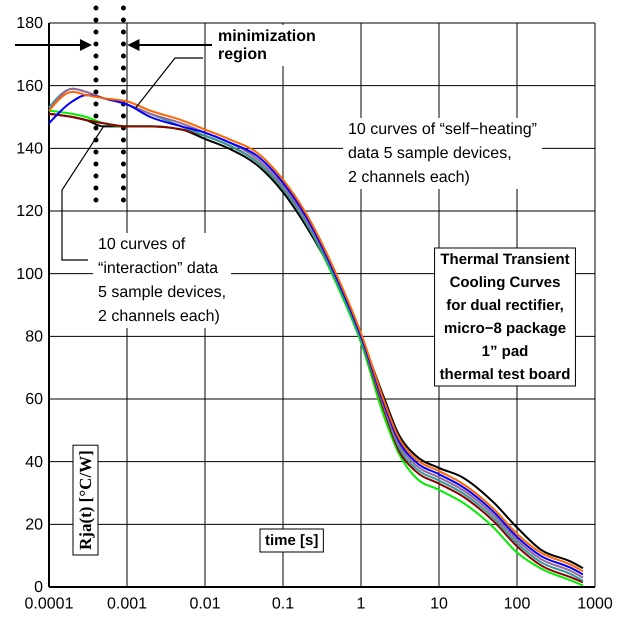  What do you see at coordinates (291, 540) in the screenshot?
I see `x-axis-title: time [s]` at bounding box center [291, 540].